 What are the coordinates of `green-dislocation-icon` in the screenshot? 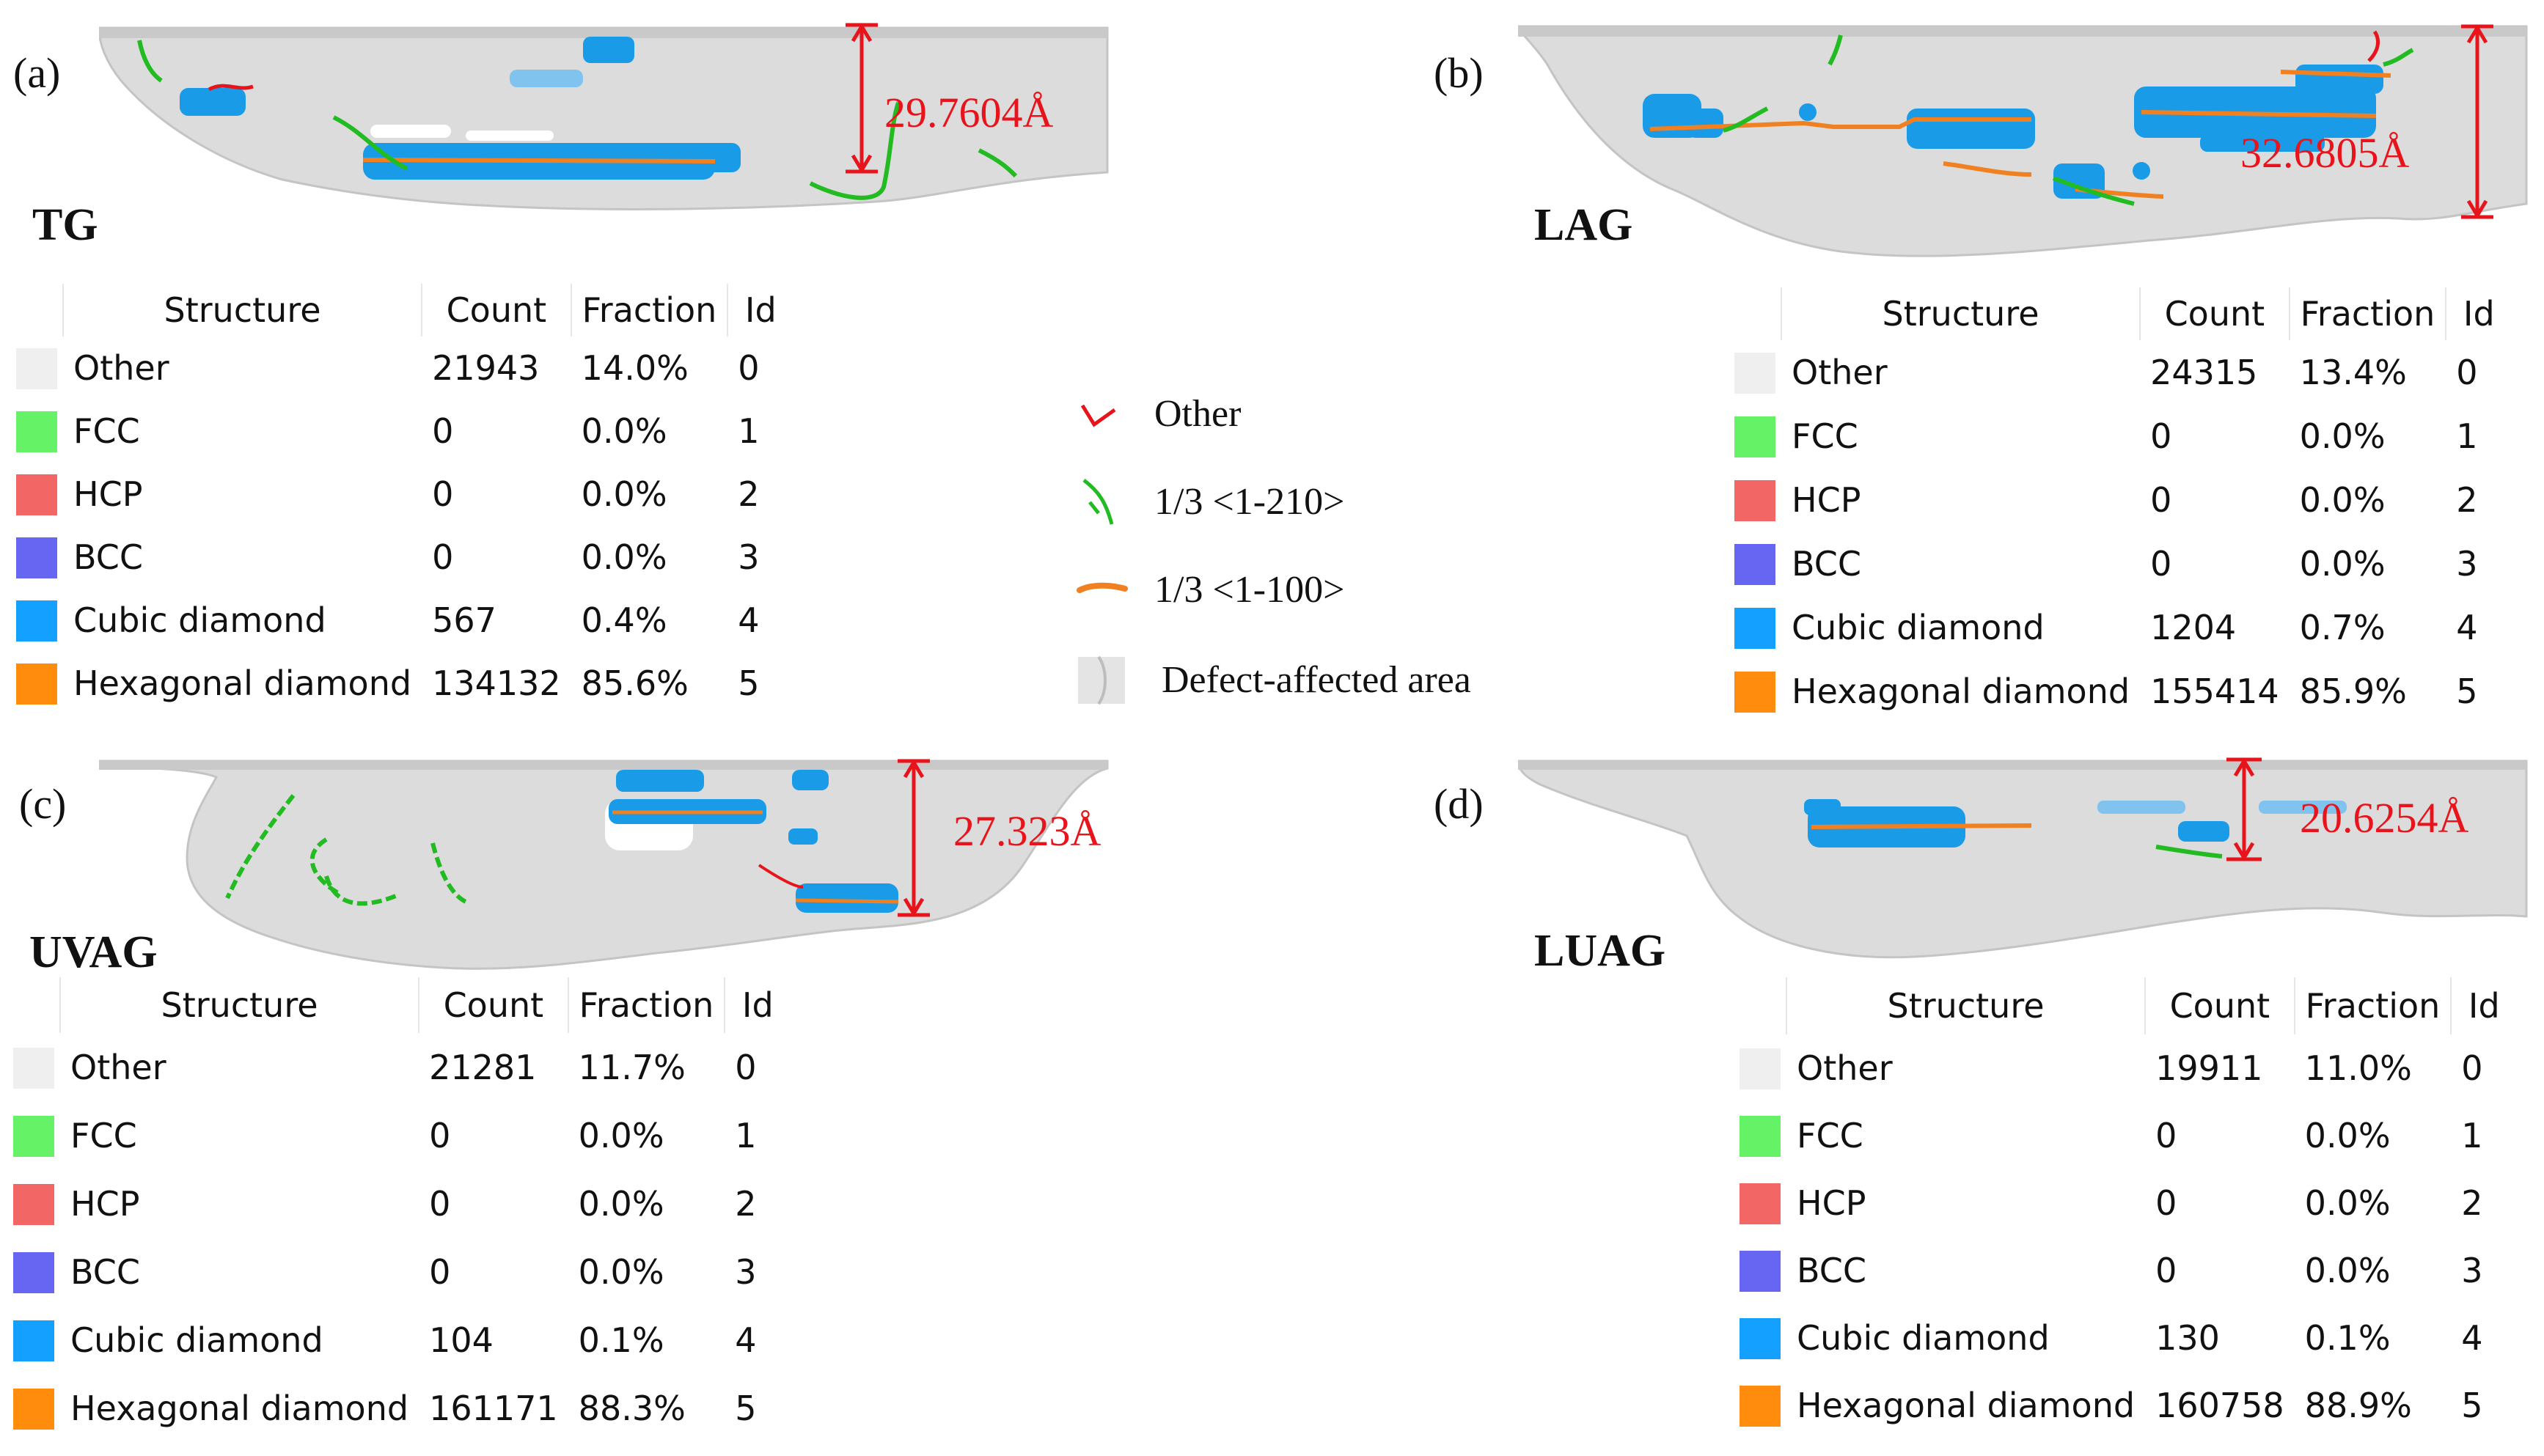 It's located at (1098, 502).